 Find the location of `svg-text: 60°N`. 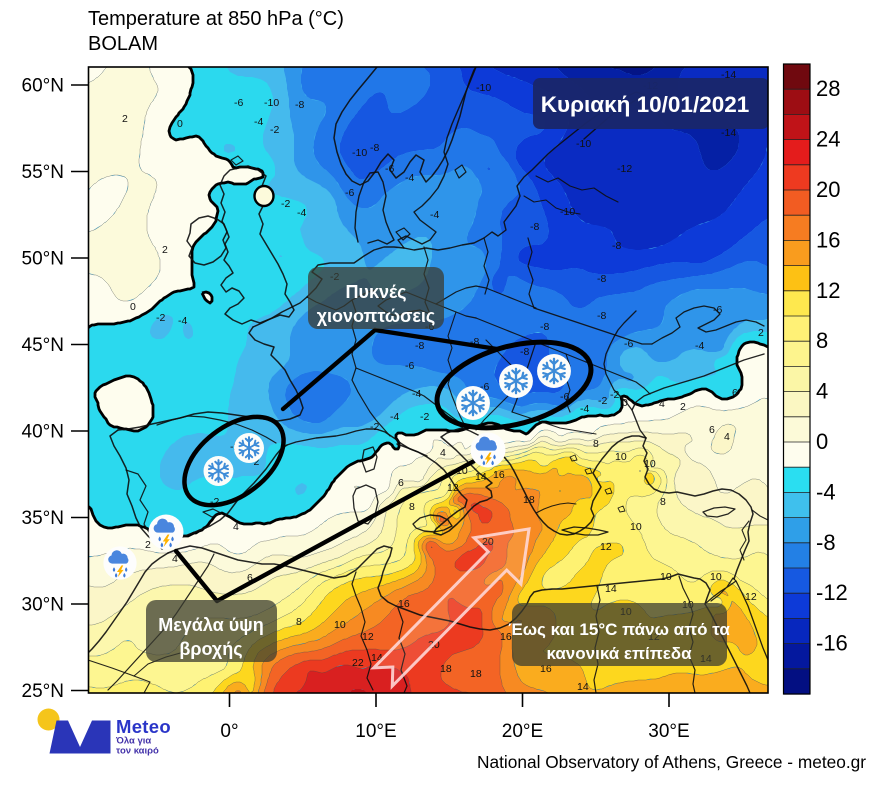

svg-text: 60°N is located at coordinates (43, 86).